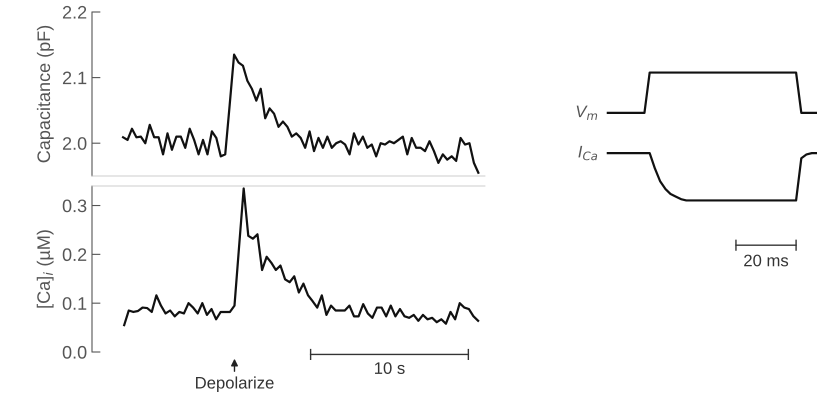 The height and width of the screenshot is (407, 817). Describe the element at coordinates (45, 94) in the screenshot. I see `y-axis-title: Capacitance (pF)` at that location.